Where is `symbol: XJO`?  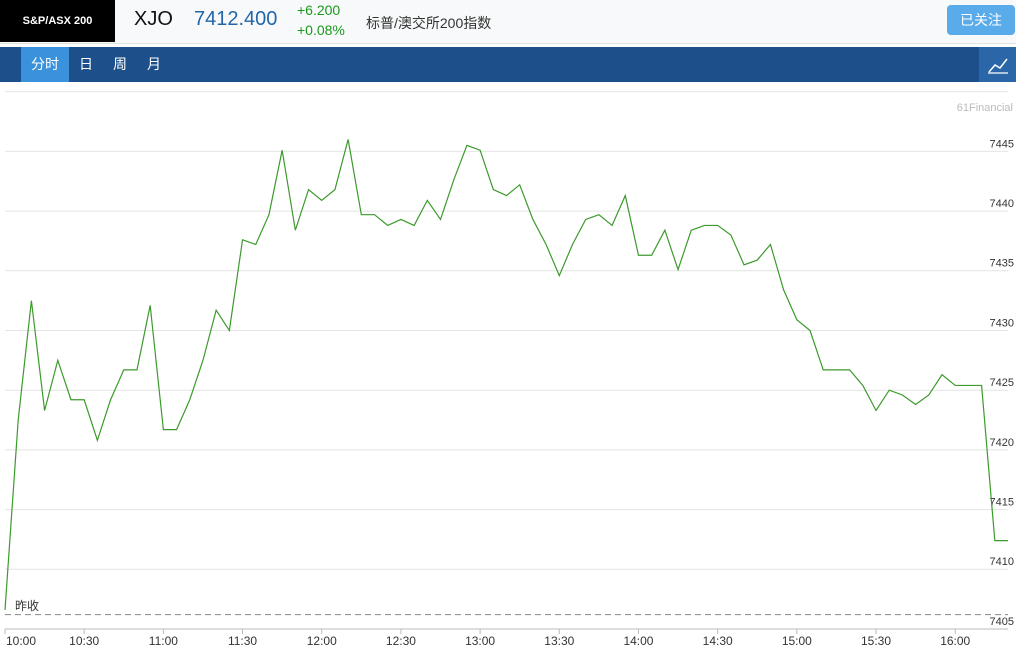 symbol: XJO is located at coordinates (153, 19).